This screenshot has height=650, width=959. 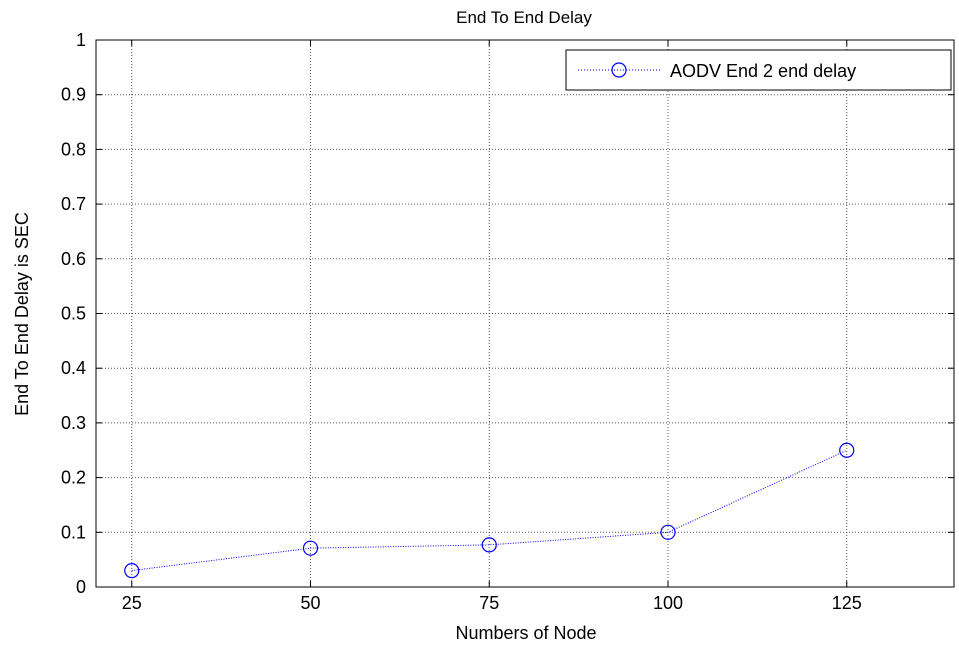 What do you see at coordinates (81, 40) in the screenshot?
I see `y-tick-label: 1` at bounding box center [81, 40].